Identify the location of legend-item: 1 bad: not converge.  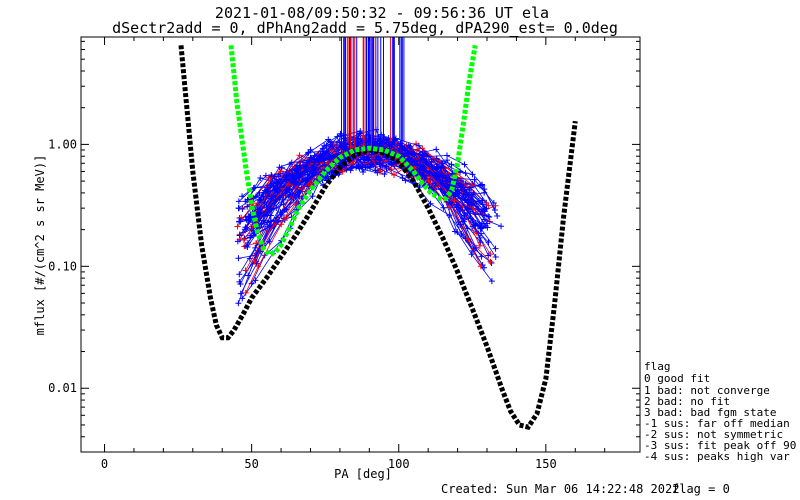
(707, 390).